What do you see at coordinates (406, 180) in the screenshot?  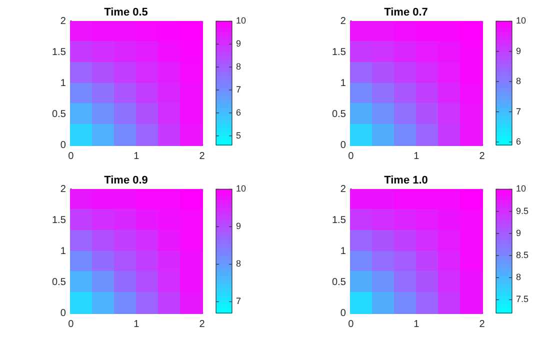 I see `chart-title: Time 1.0` at bounding box center [406, 180].